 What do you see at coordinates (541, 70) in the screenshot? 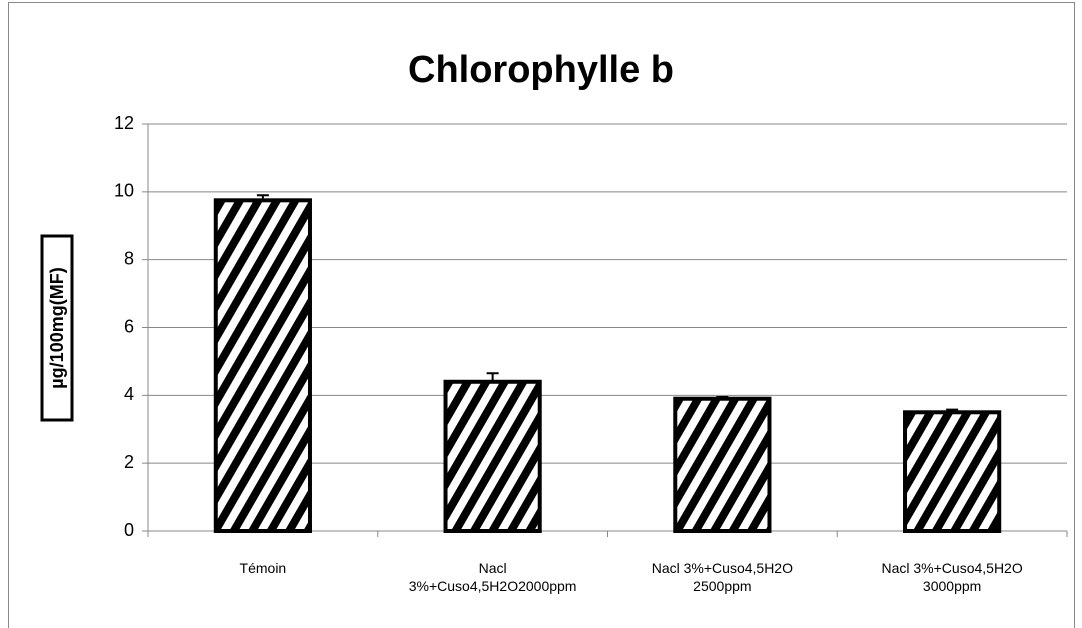
I see `chart-title: Chlorophylle b` at bounding box center [541, 70].